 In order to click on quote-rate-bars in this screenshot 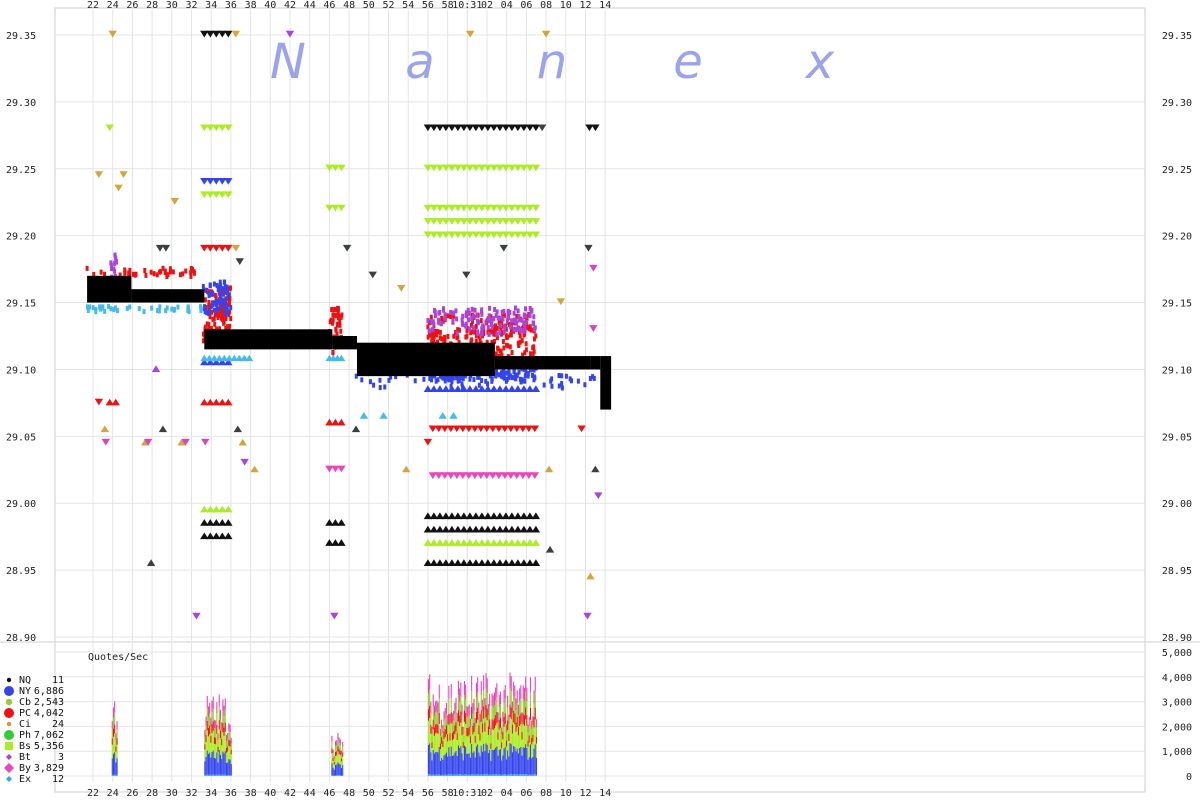, I will do `click(324, 724)`.